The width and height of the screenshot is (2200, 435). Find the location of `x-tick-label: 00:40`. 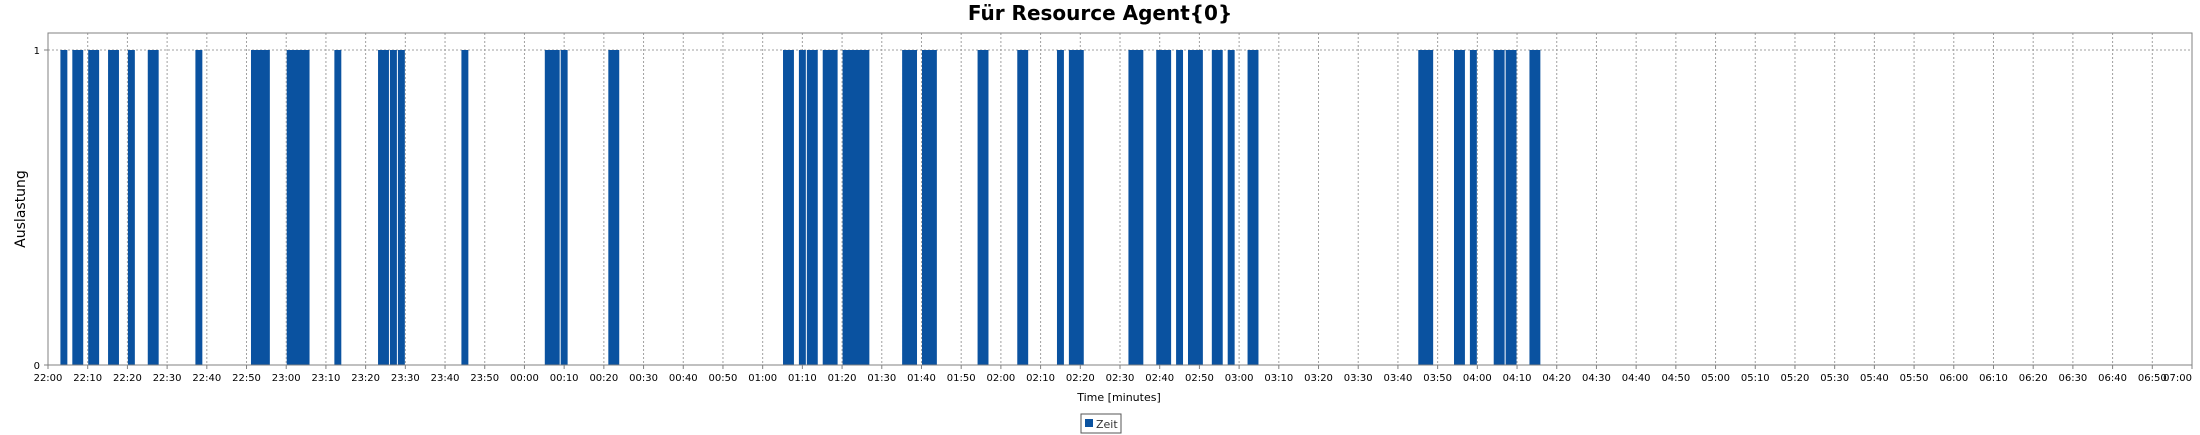

x-tick-label: 00:40 is located at coordinates (683, 378).